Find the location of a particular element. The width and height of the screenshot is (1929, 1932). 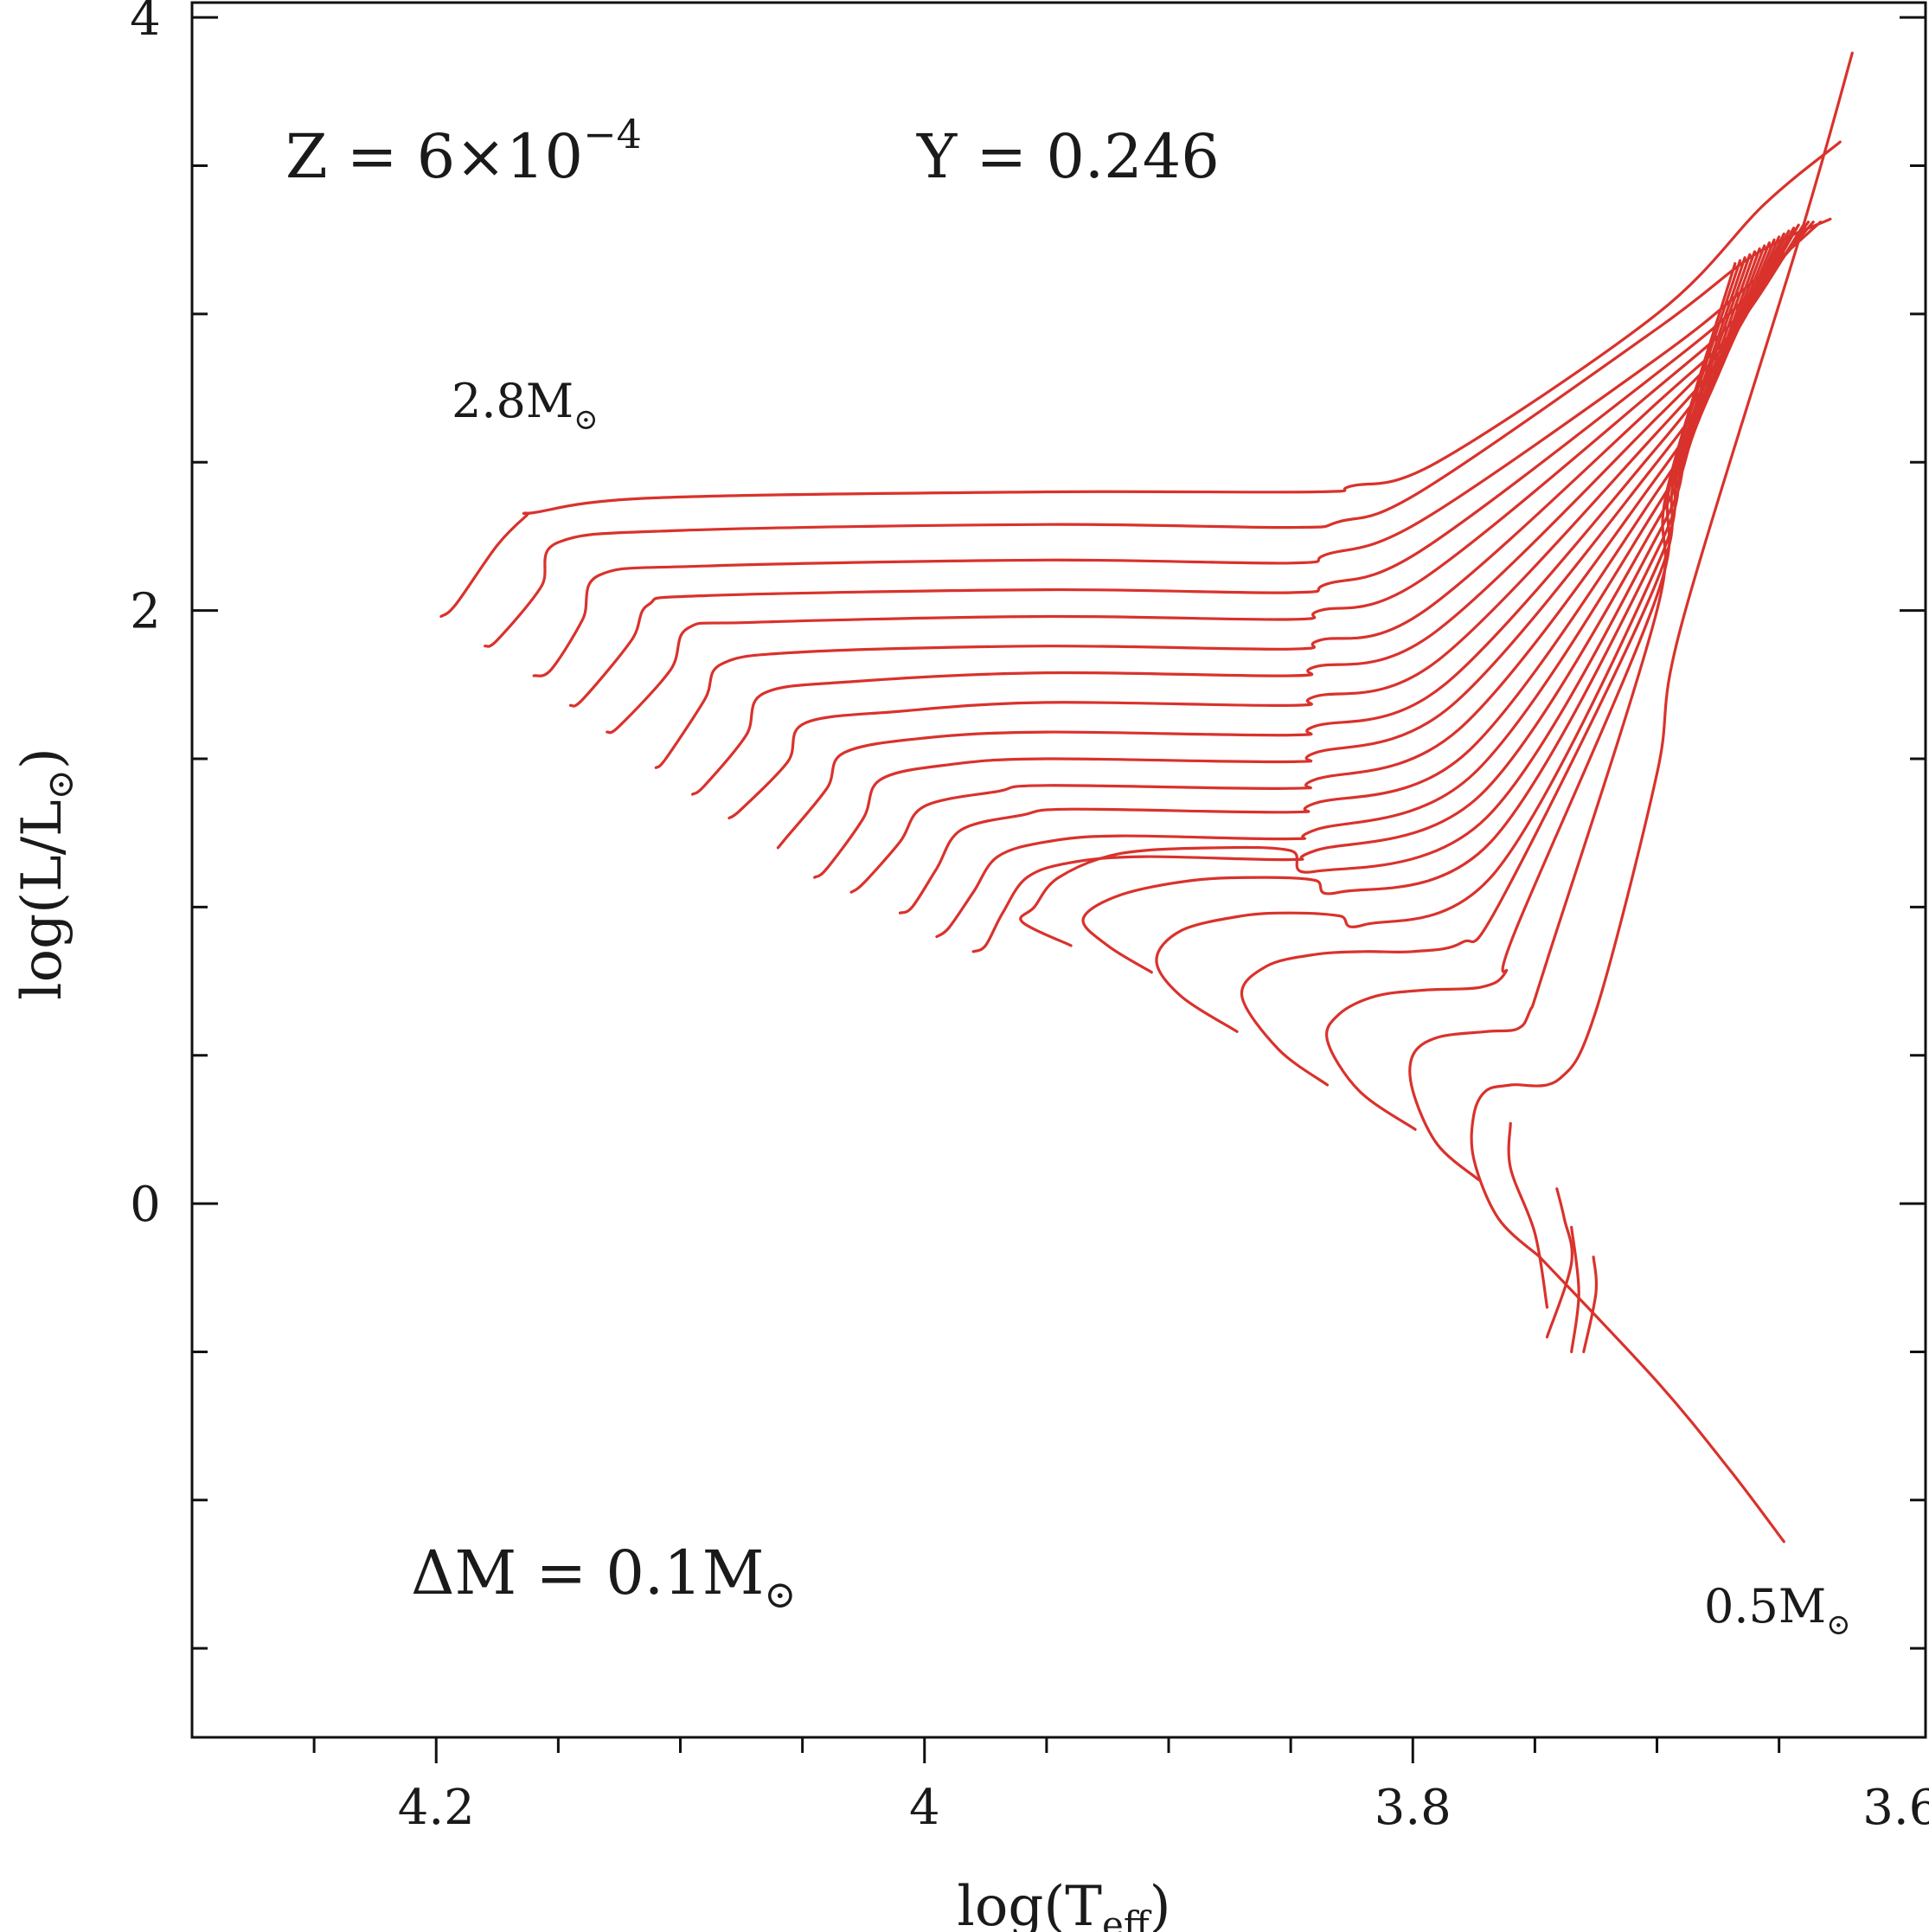

x-tick-label: 3.8 is located at coordinates (1413, 1808).